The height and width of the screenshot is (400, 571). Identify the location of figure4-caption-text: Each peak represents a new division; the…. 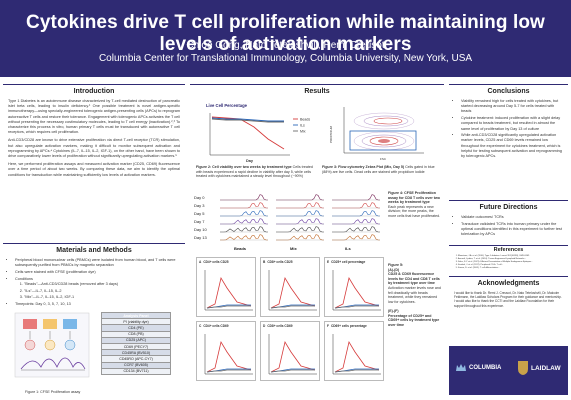
(414, 211).